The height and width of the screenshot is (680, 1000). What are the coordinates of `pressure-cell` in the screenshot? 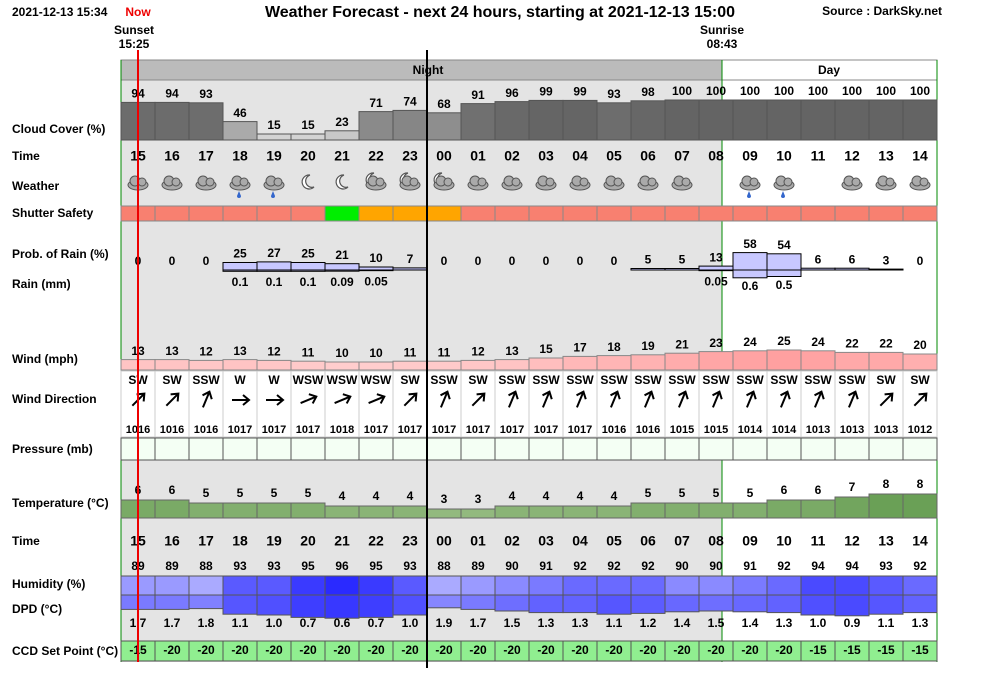 It's located at (580, 449).